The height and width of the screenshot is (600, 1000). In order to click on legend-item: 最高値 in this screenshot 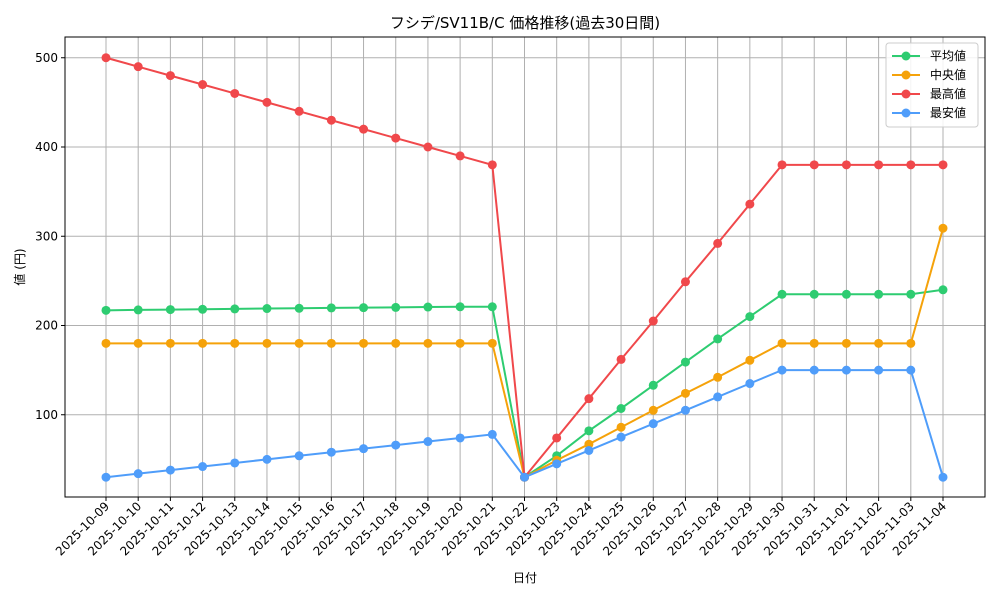, I will do `click(929, 93)`.